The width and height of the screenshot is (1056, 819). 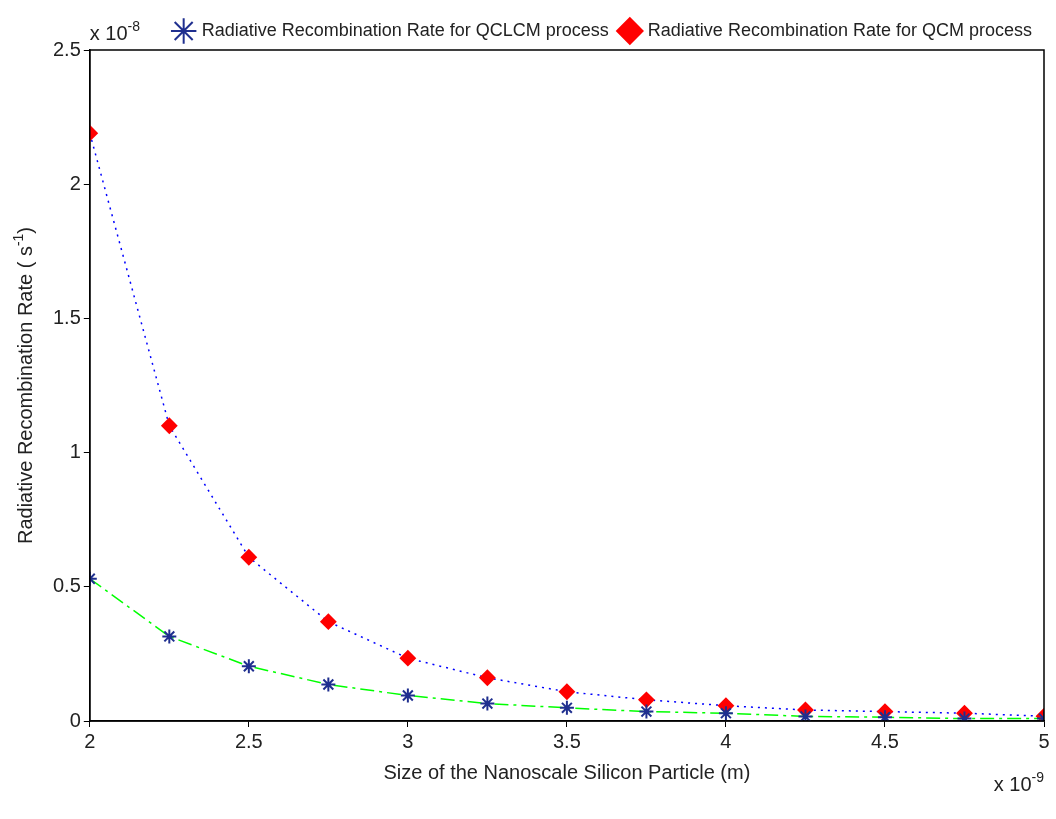 I want to click on x-tick-label: 3.5, so click(x=567, y=740).